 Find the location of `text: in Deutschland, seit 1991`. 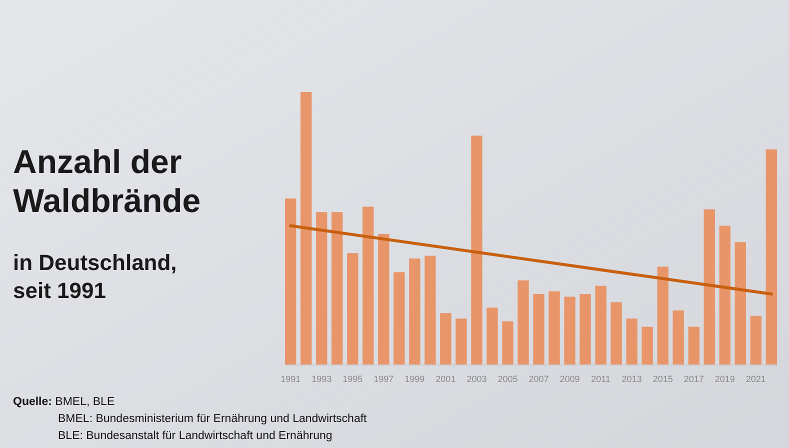

text: in Deutschland, seit 1991 is located at coordinates (95, 276).